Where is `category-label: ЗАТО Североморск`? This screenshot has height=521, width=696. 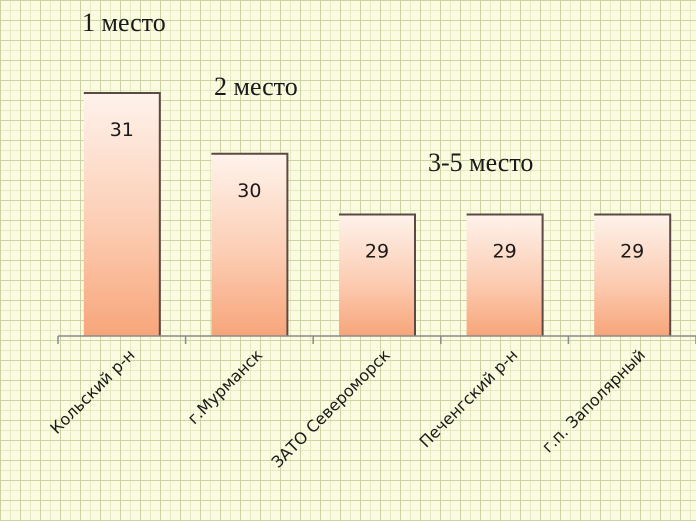 category-label: ЗАТО Североморск is located at coordinates (331, 408).